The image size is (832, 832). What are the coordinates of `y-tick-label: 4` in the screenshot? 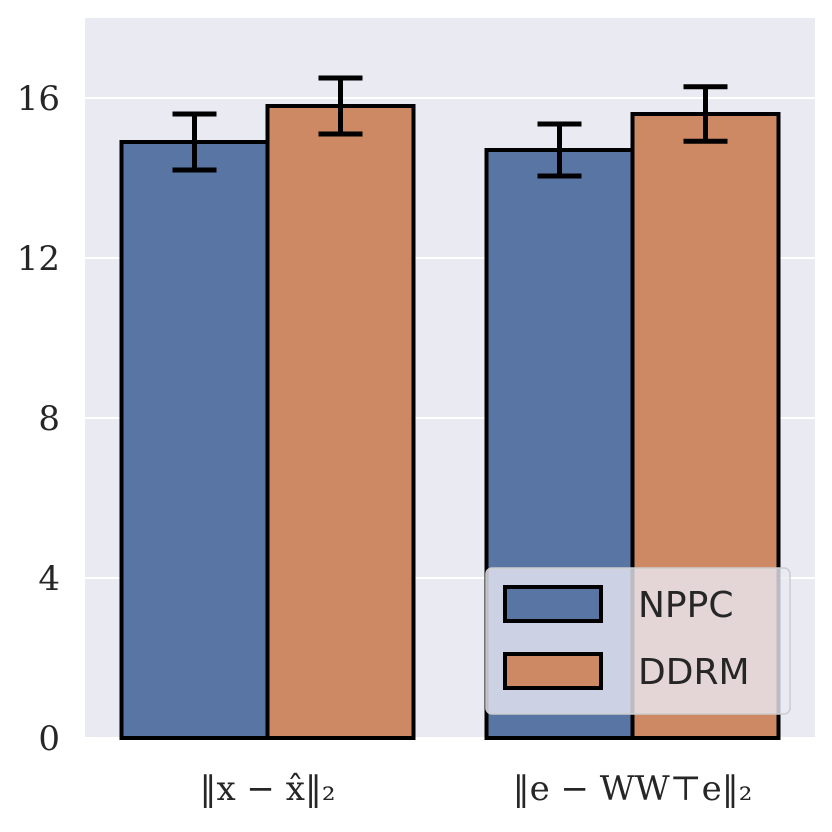 It's located at (49, 579).